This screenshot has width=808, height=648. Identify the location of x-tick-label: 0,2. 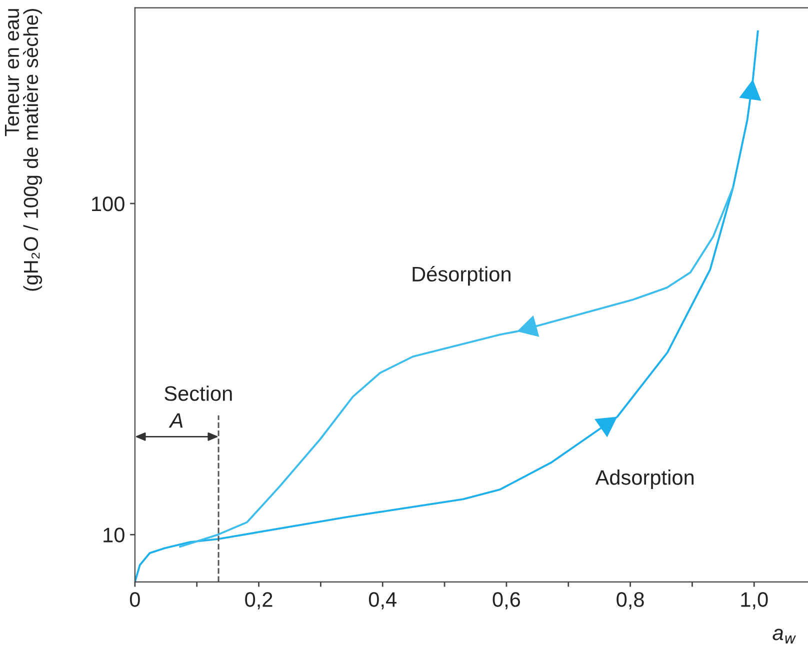
(258, 601).